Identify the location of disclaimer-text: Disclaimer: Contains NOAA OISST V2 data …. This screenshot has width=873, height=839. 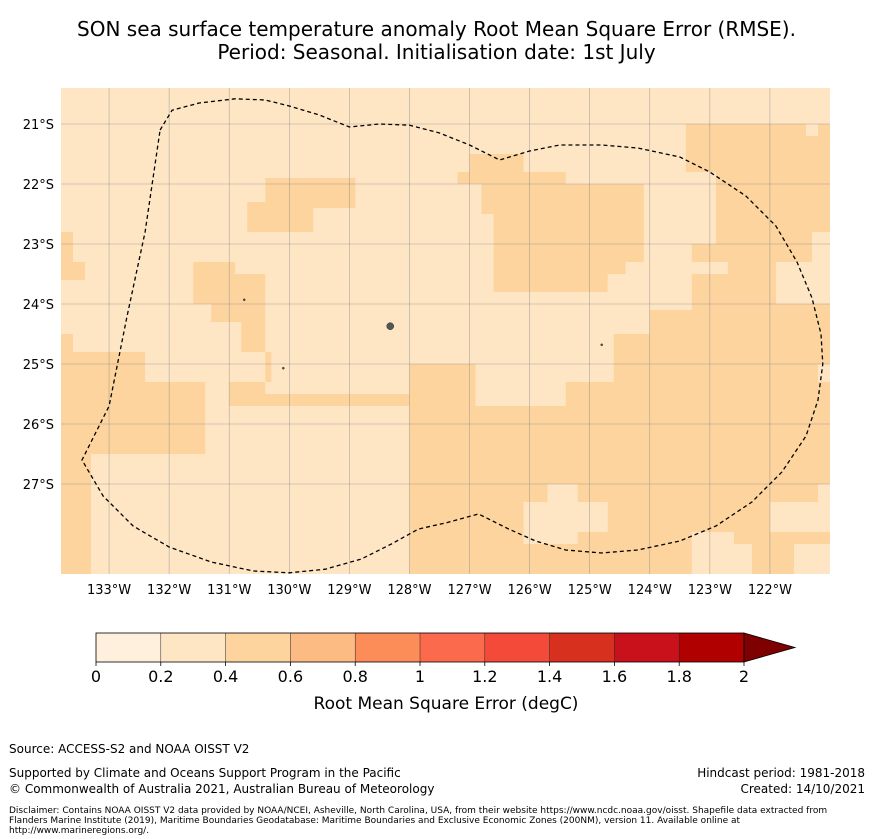
(418, 821).